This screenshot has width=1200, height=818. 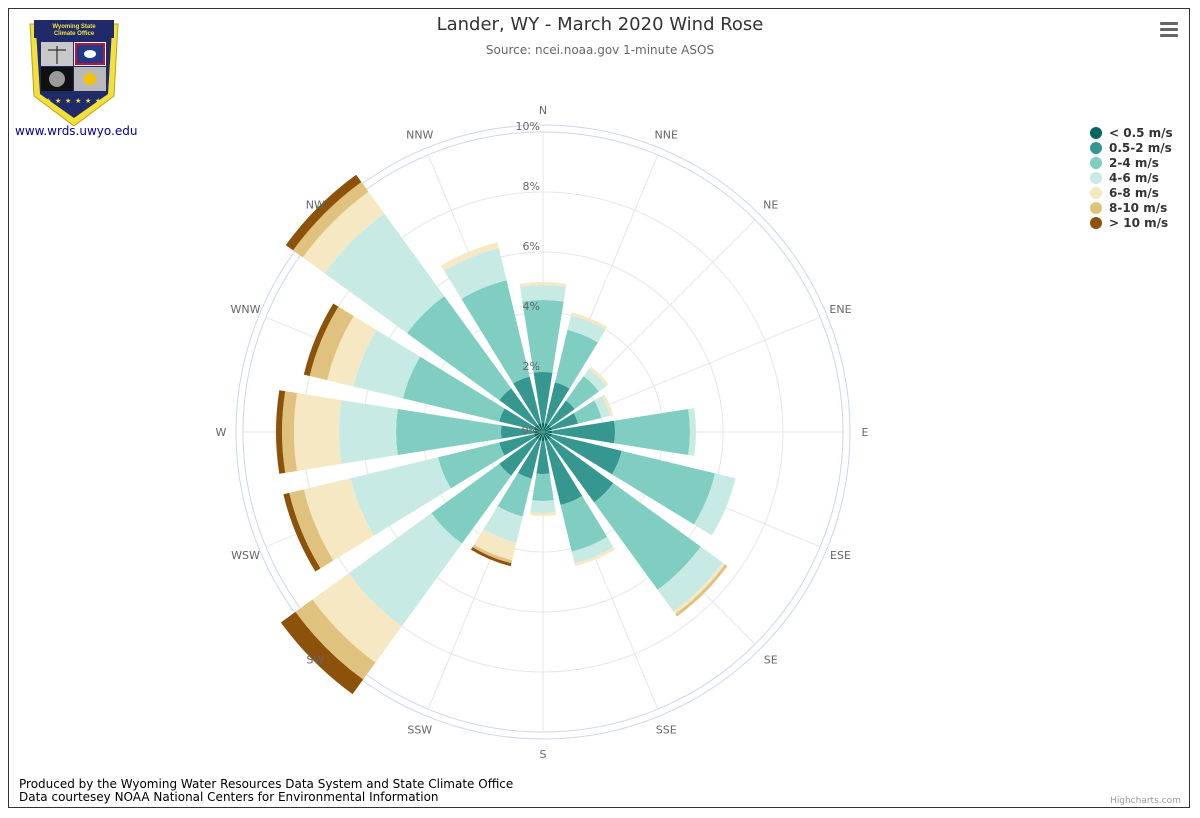 What do you see at coordinates (1145, 801) in the screenshot?
I see `highcharts-credit: Highcharts.com` at bounding box center [1145, 801].